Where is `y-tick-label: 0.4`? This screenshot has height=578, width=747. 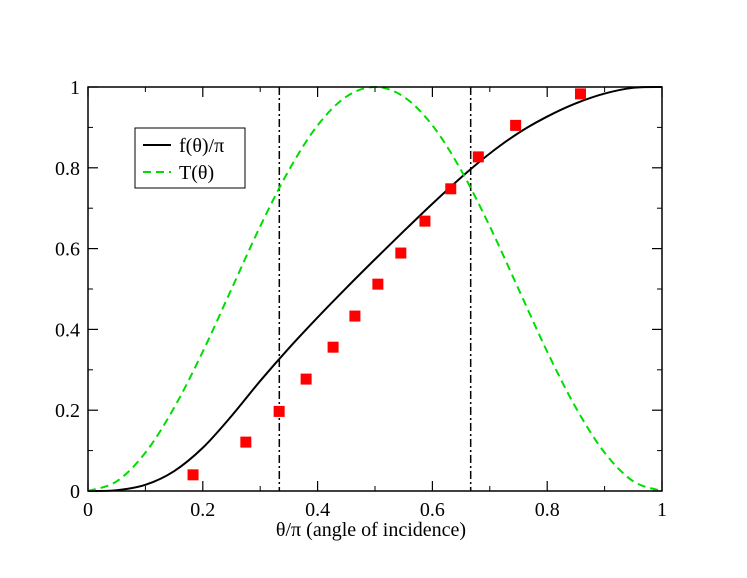
y-tick-label: 0.4 is located at coordinates (67, 330).